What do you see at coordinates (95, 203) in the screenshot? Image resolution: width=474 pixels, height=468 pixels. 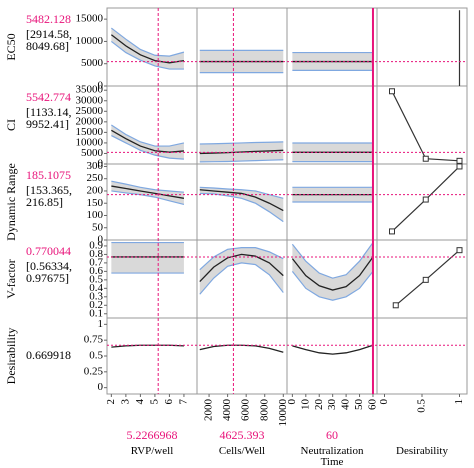 I see `y-tick-label: 150` at bounding box center [95, 203].